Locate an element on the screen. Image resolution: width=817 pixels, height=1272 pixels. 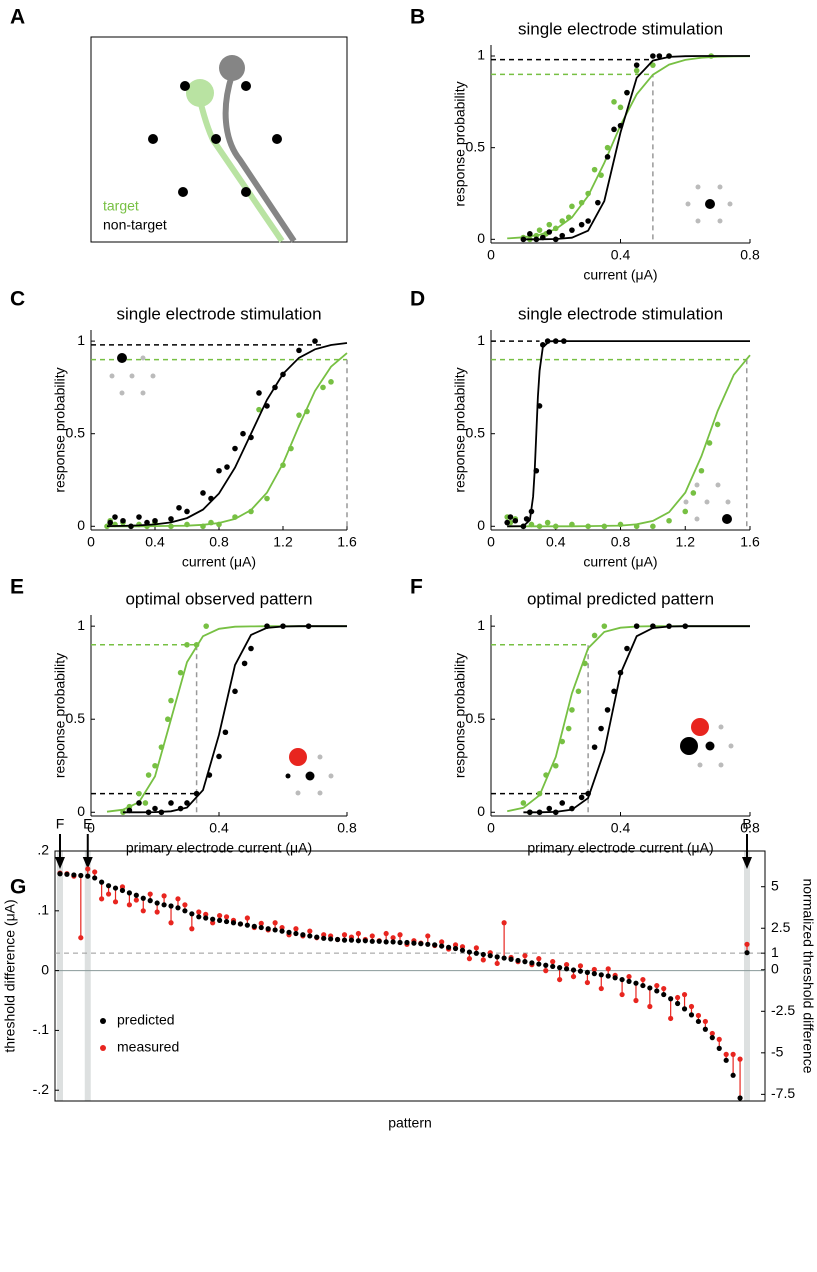
legend-marker is located at coordinates (103, 1021).